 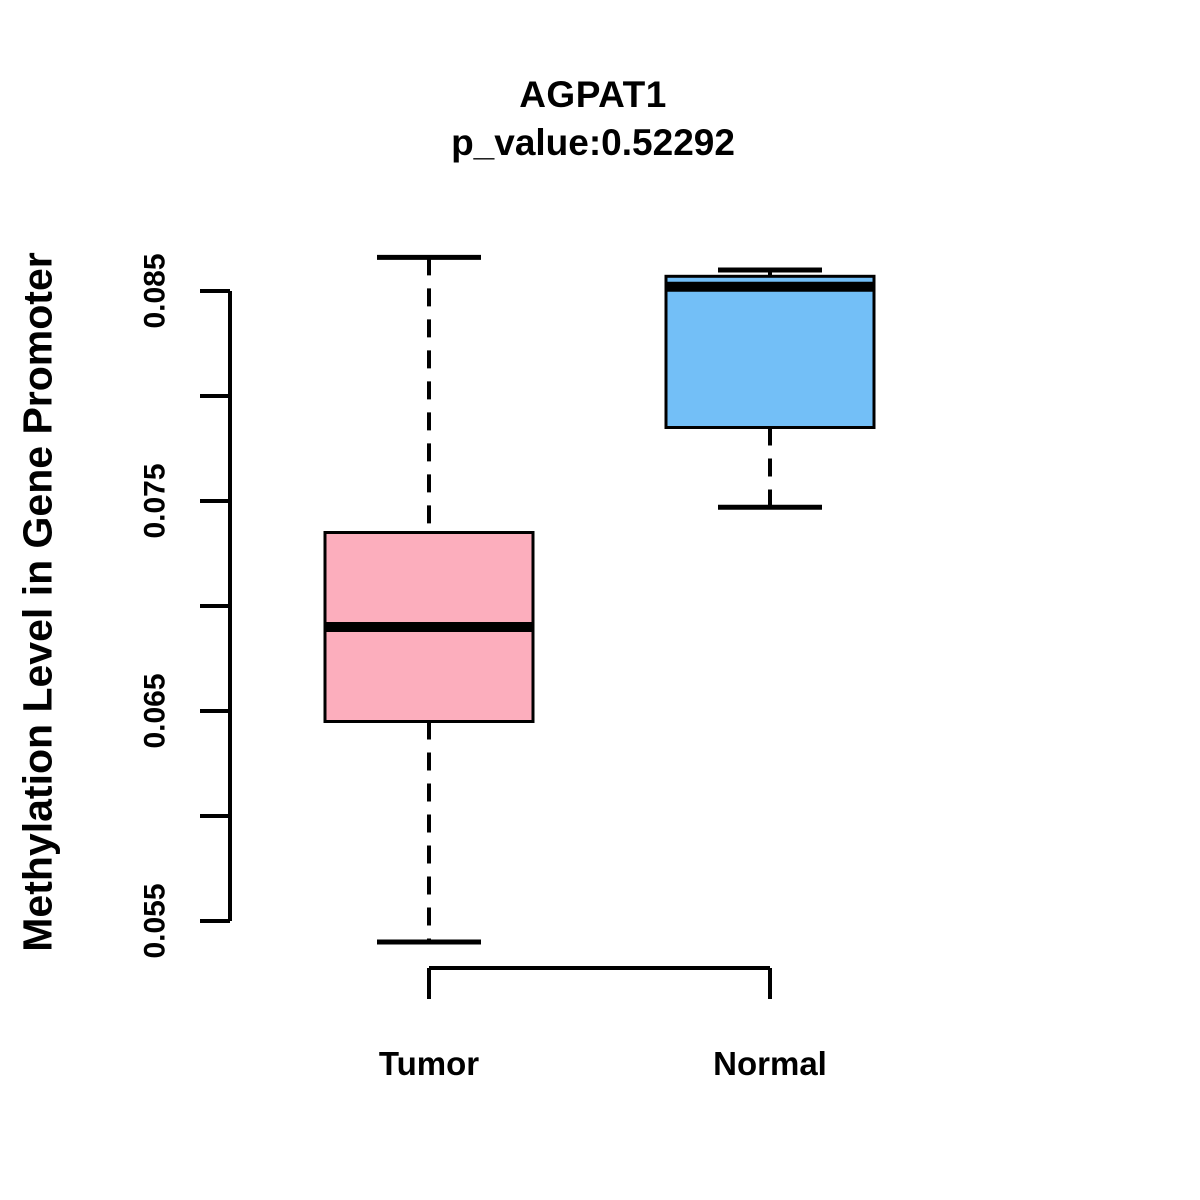 What do you see at coordinates (155, 500) in the screenshot?
I see `y-tick-label: 0.075` at bounding box center [155, 500].